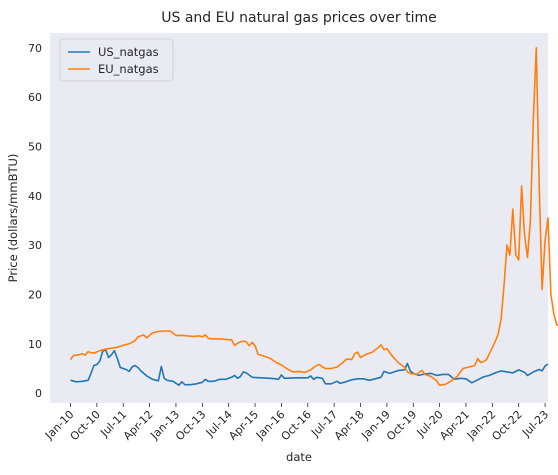 The width and height of the screenshot is (558, 475). Describe the element at coordinates (243, 425) in the screenshot. I see `x-tick-label: Apr-15` at that location.